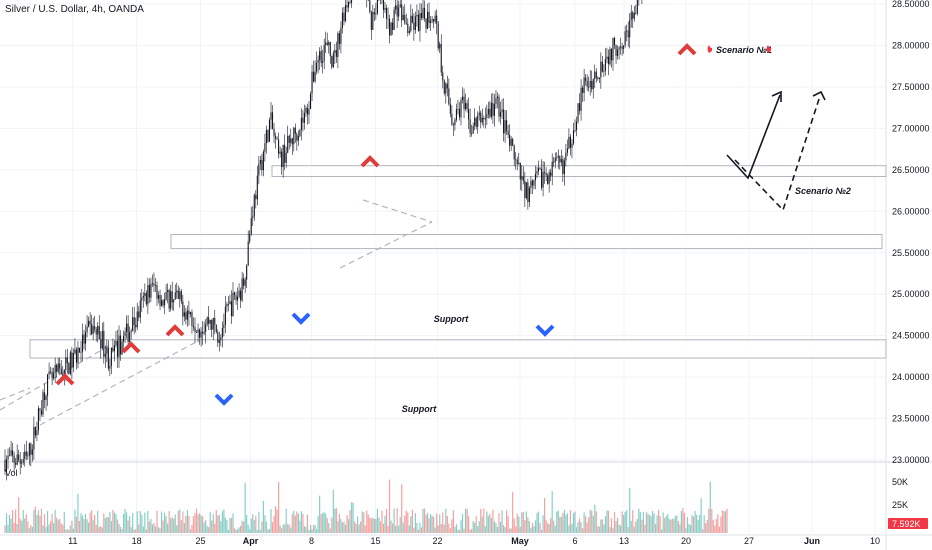 The image size is (932, 550). What do you see at coordinates (911, 460) in the screenshot?
I see `price-axis-tick: 23.00000` at bounding box center [911, 460].